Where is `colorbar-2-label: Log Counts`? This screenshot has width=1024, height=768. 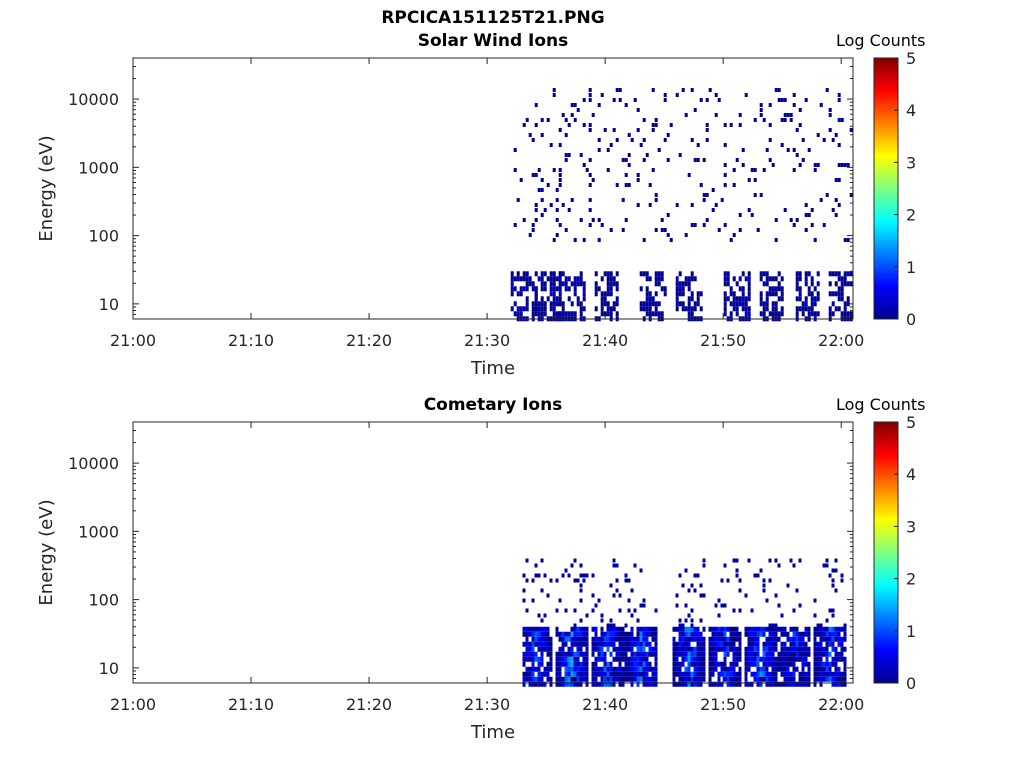
colorbar-2-label: Log Counts is located at coordinates (881, 404).